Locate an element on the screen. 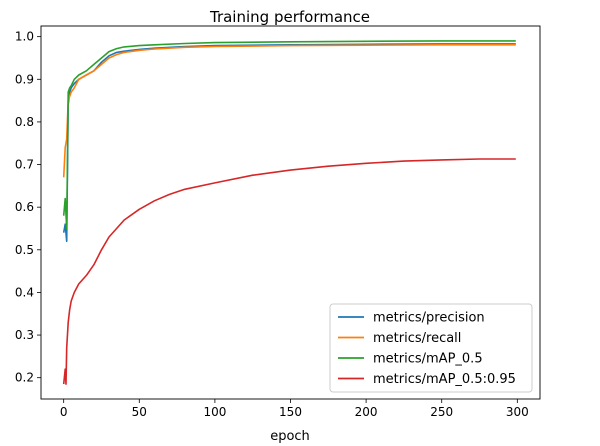 This screenshot has height=446, width=600. chart-title: Training performance is located at coordinates (289, 17).